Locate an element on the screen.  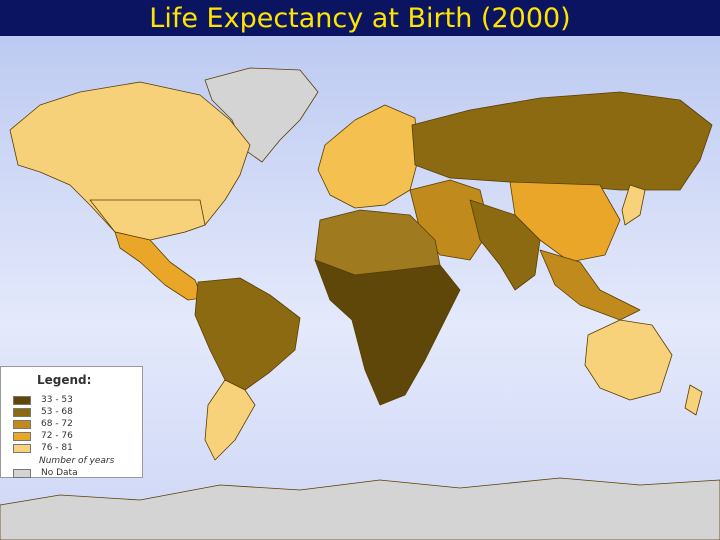
japan is located at coordinates (633, 205).